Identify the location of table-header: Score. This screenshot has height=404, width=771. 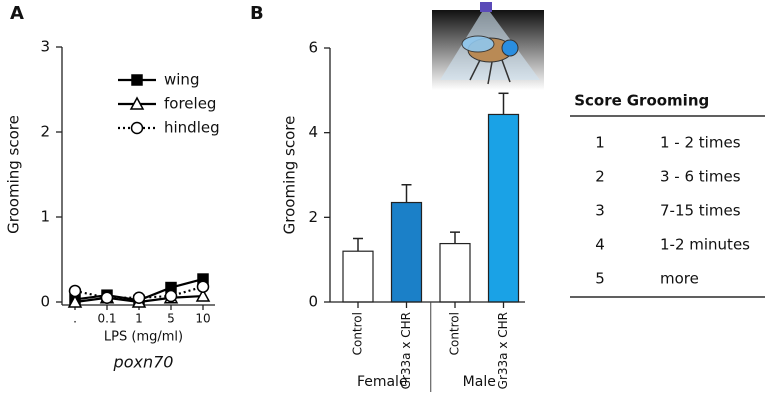
(598, 101).